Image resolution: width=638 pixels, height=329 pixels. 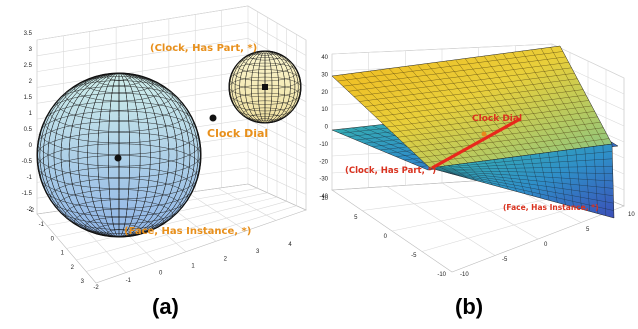 I want to click on label-clock-dial-a: Clock Dial, so click(x=237, y=133).